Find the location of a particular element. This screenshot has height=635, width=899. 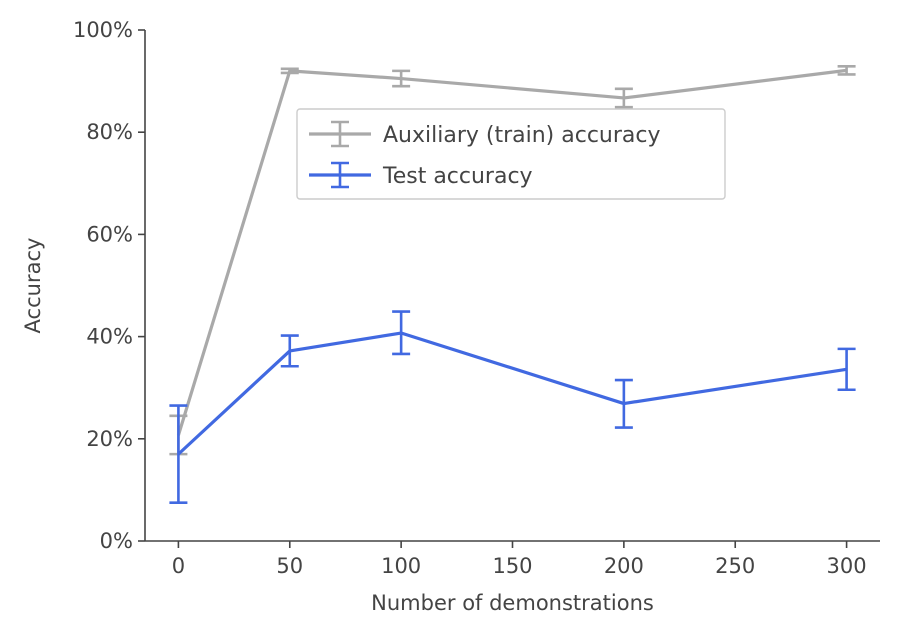

x-tick-label: 100 is located at coordinates (401, 566).